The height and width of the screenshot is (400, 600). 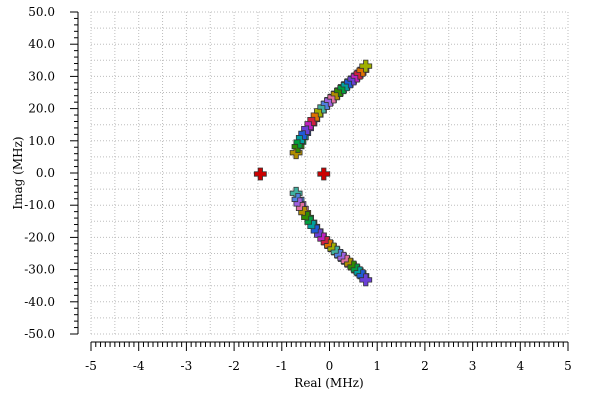 I want to click on y-tick-label: 0.0, so click(x=45, y=173).